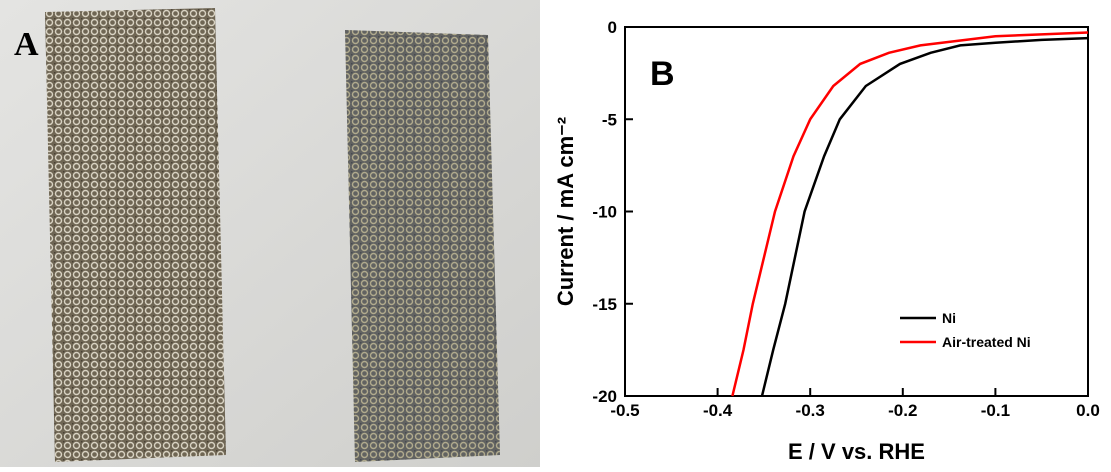 The image size is (1111, 472). Describe the element at coordinates (662, 74) in the screenshot. I see `panel-label: B` at that location.